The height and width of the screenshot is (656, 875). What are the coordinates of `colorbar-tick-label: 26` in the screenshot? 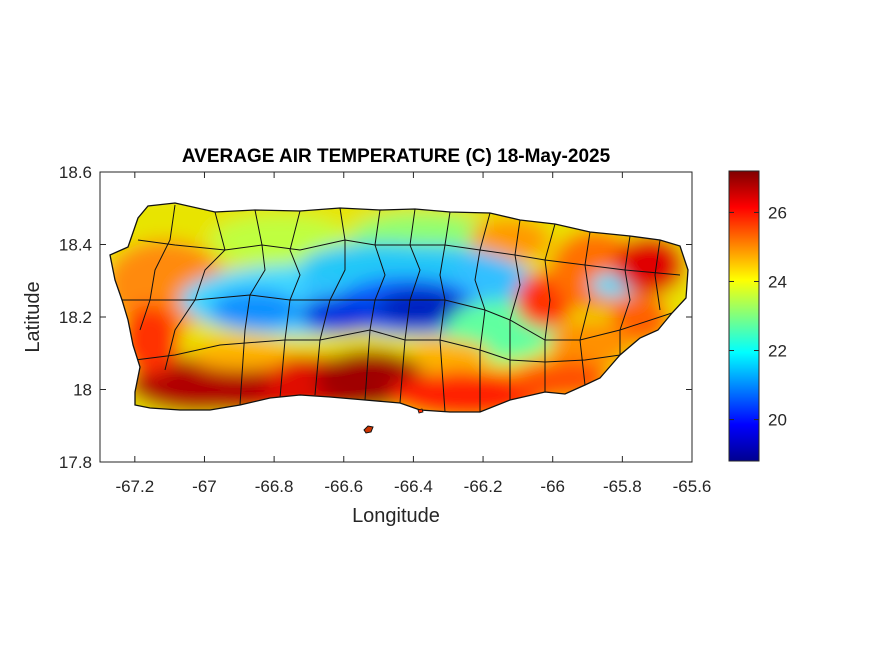 It's located at (777, 212).